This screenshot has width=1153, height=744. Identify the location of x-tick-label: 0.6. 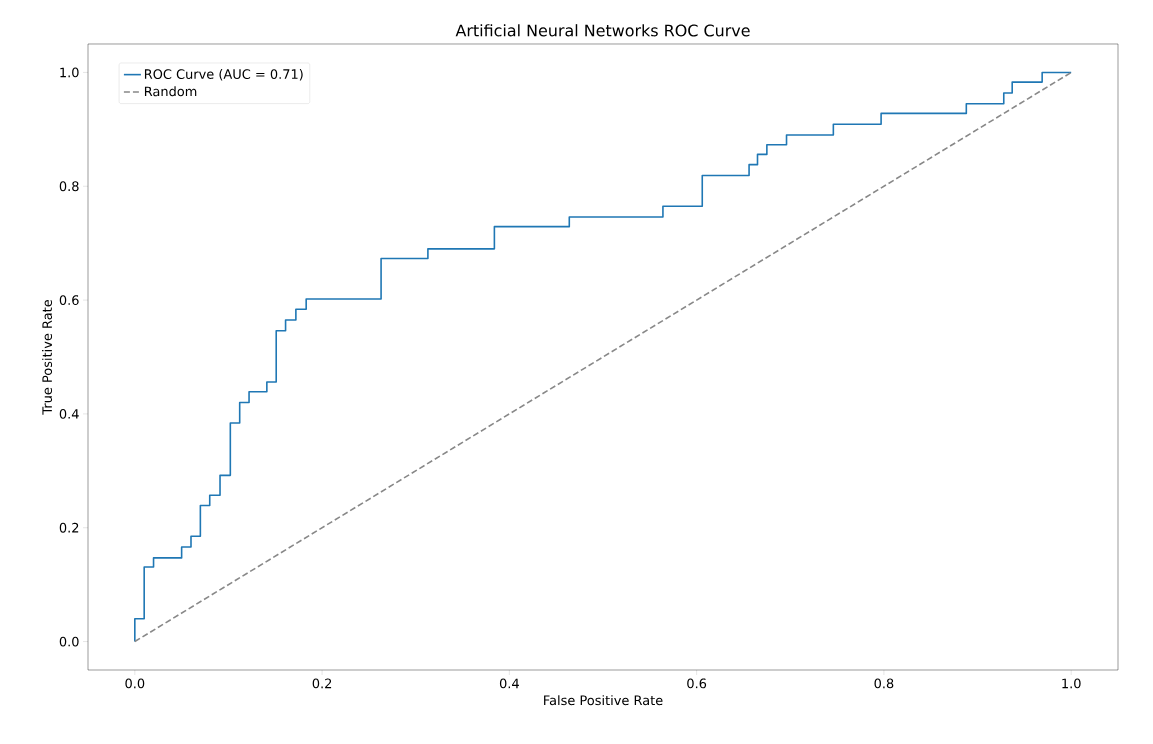
(697, 683).